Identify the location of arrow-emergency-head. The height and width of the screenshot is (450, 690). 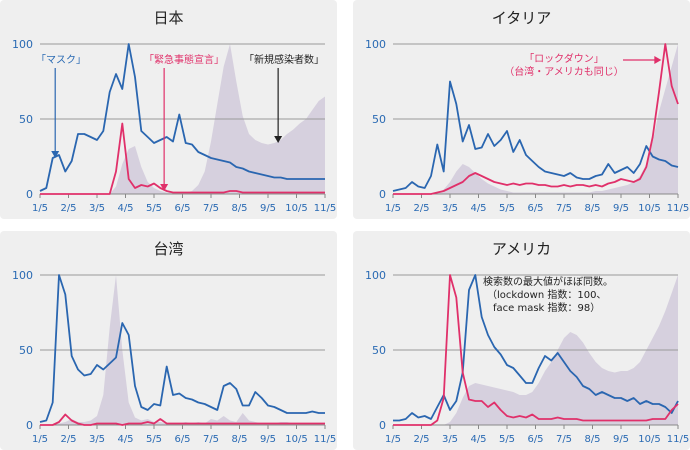
(164, 187).